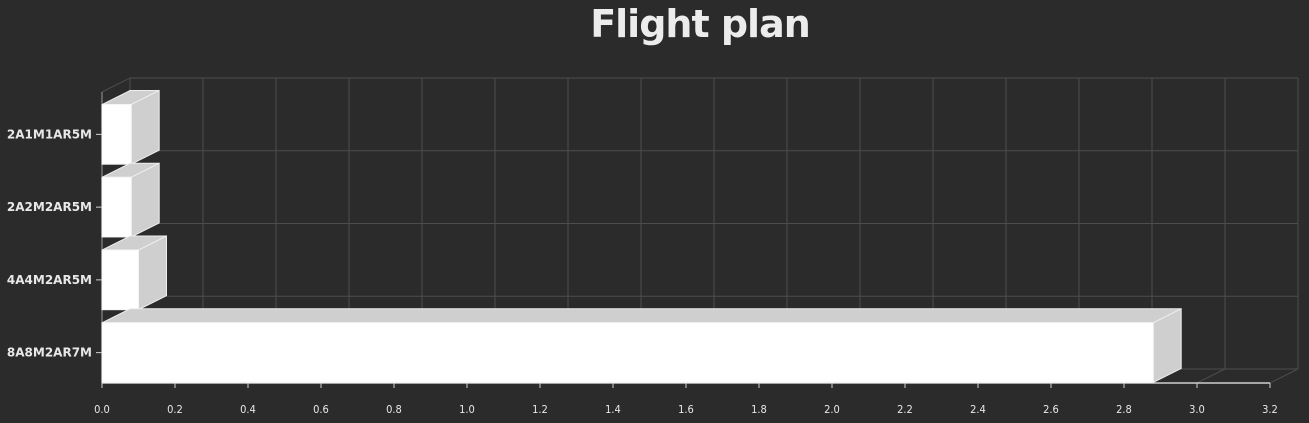  Describe the element at coordinates (1051, 409) in the screenshot. I see `x-tick-label: 2.6` at that location.